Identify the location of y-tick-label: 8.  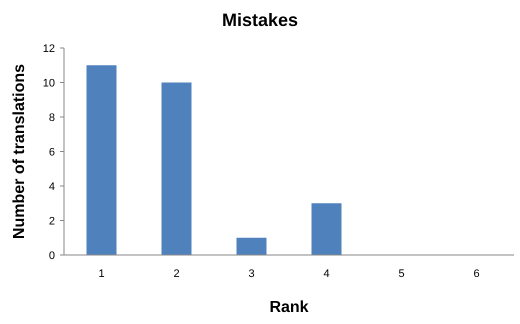
(51, 118).